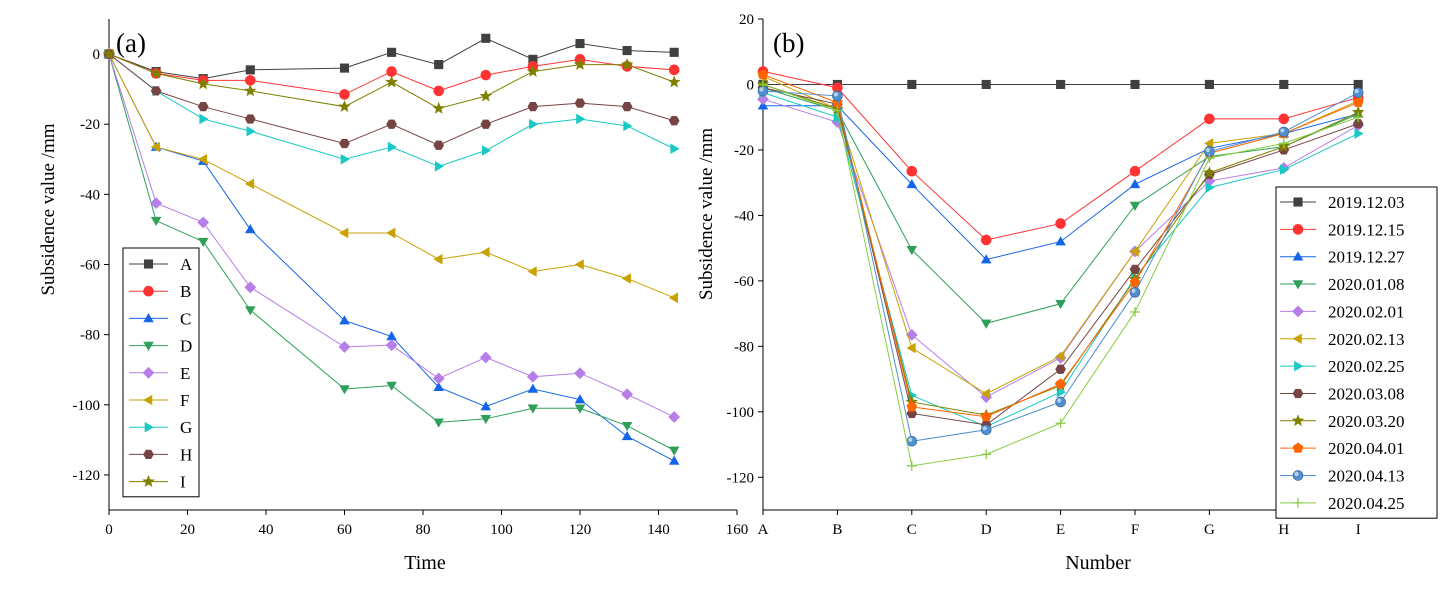  I want to click on x-tick-label-a-120: 120, so click(580, 530).